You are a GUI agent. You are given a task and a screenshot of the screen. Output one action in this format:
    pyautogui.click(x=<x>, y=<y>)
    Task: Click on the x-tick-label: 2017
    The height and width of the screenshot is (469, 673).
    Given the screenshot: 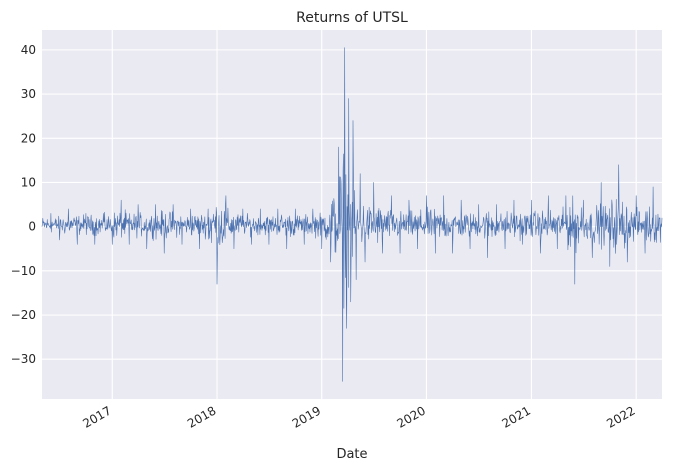 What is the action you would take?
    pyautogui.click(x=96, y=416)
    